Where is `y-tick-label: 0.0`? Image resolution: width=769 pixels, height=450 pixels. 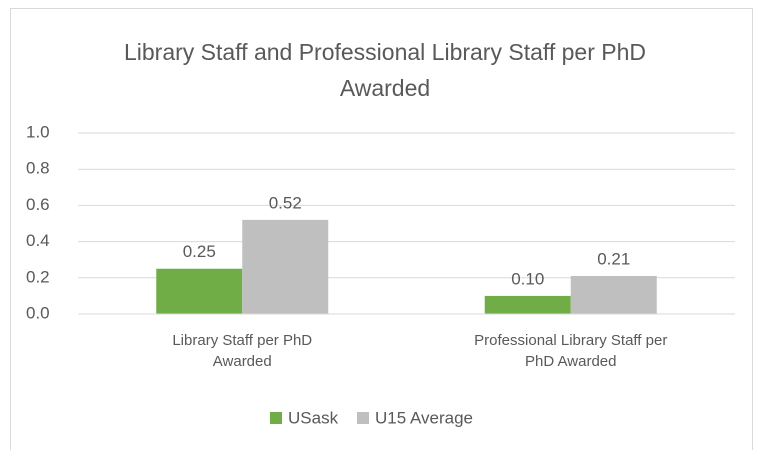 y-tick-label: 0.0 is located at coordinates (38, 312).